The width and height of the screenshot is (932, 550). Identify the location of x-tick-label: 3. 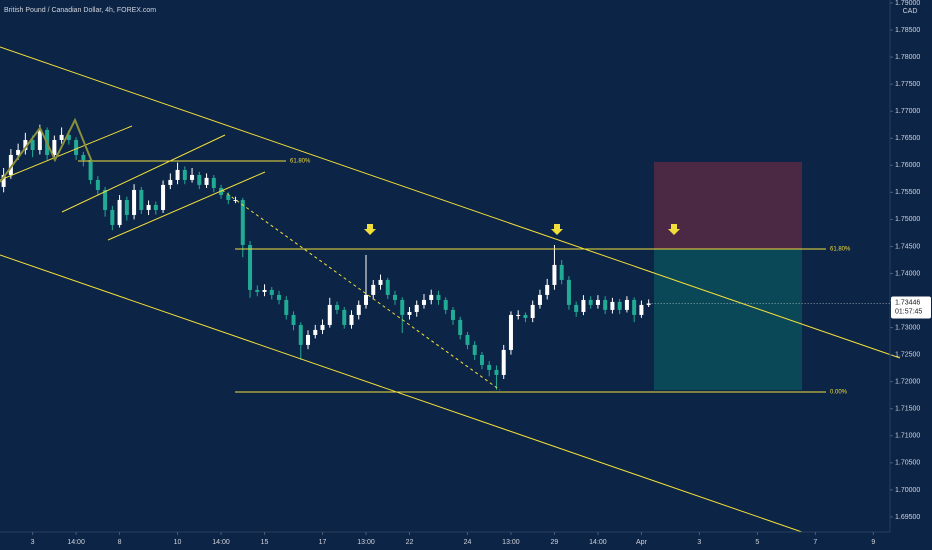
(33, 542).